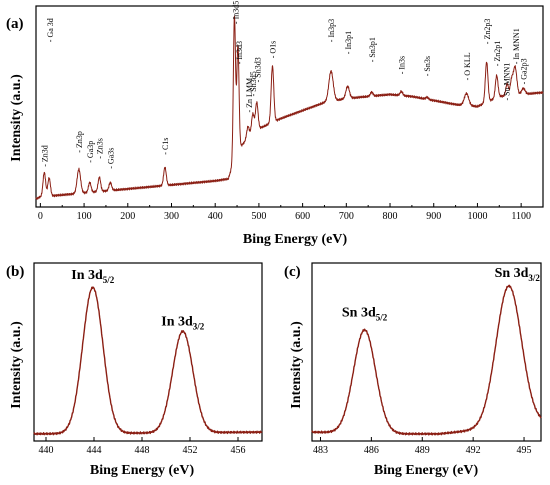  I want to click on panel-a-peak-label: - Ga3s, so click(110, 158).